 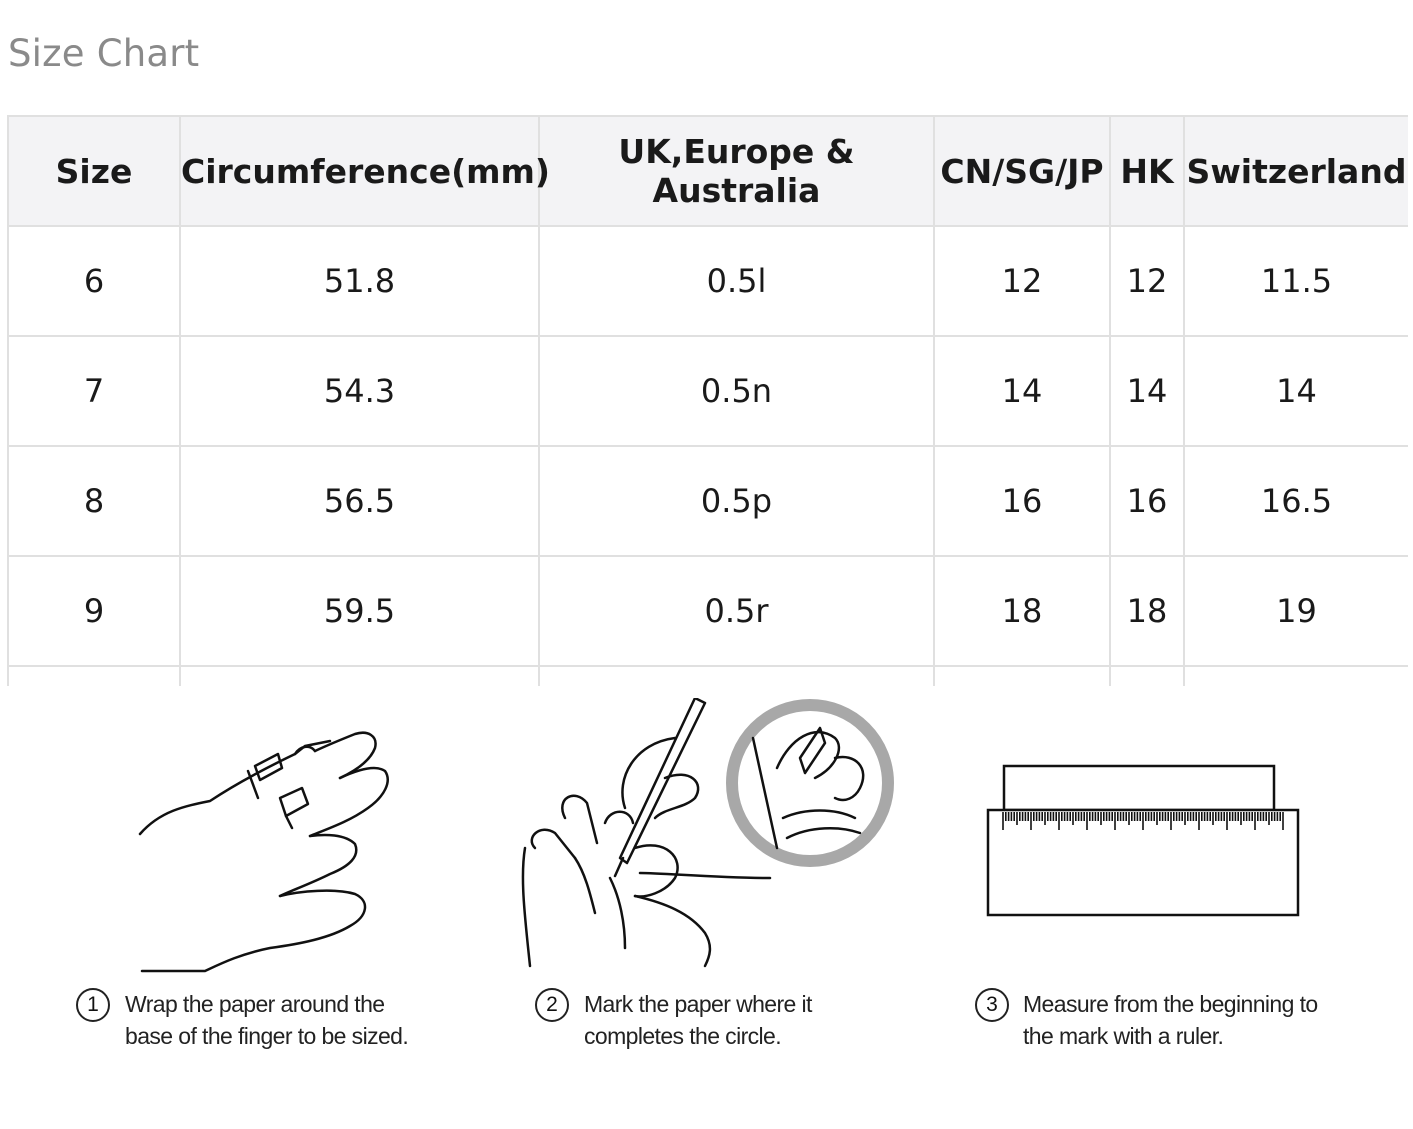 What do you see at coordinates (1022, 501) in the screenshot?
I see `cell-cn: 16` at bounding box center [1022, 501].